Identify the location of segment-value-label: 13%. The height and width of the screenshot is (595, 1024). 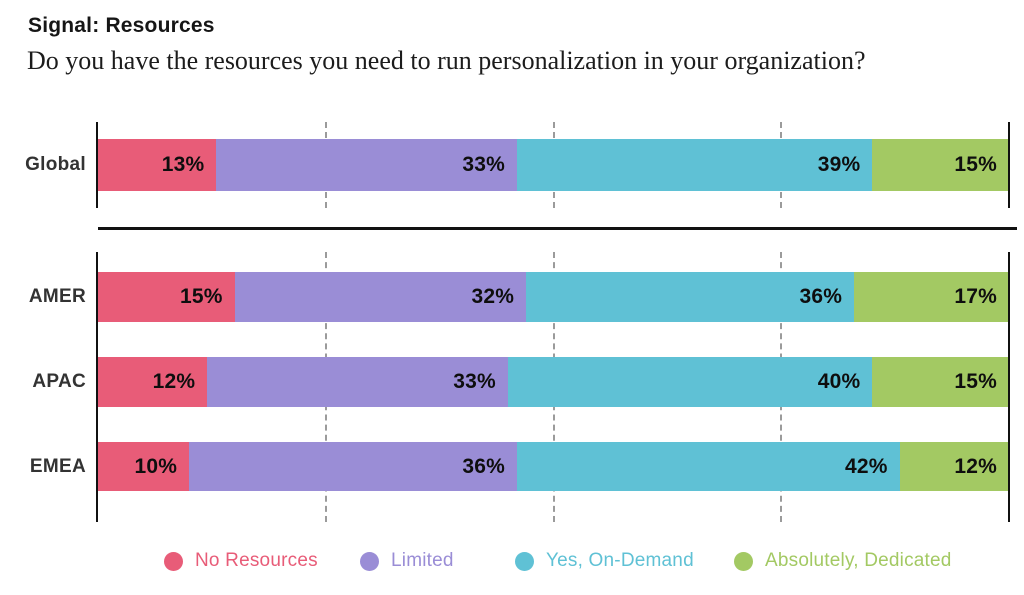
(183, 164).